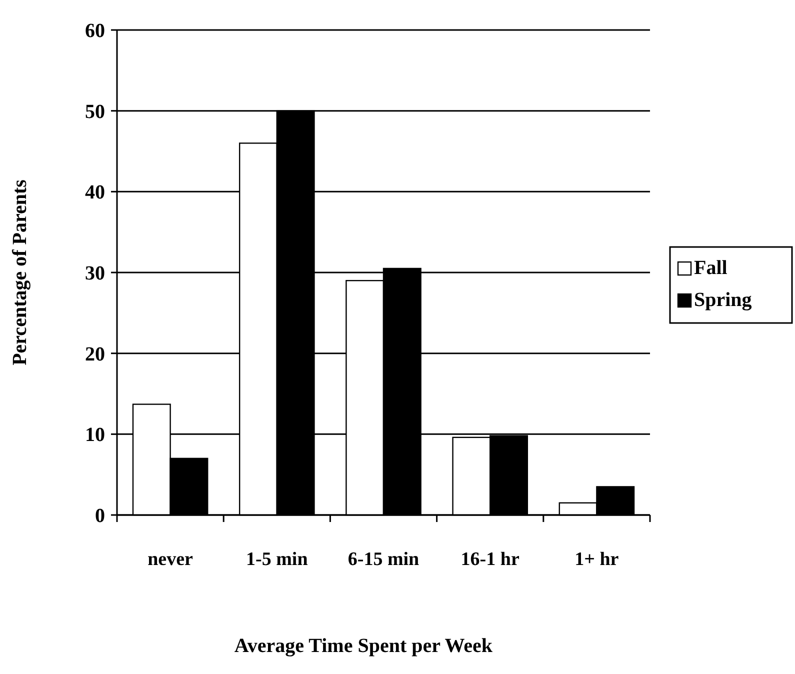 This screenshot has width=795, height=674. I want to click on y-tick-label: 40, so click(95, 193).